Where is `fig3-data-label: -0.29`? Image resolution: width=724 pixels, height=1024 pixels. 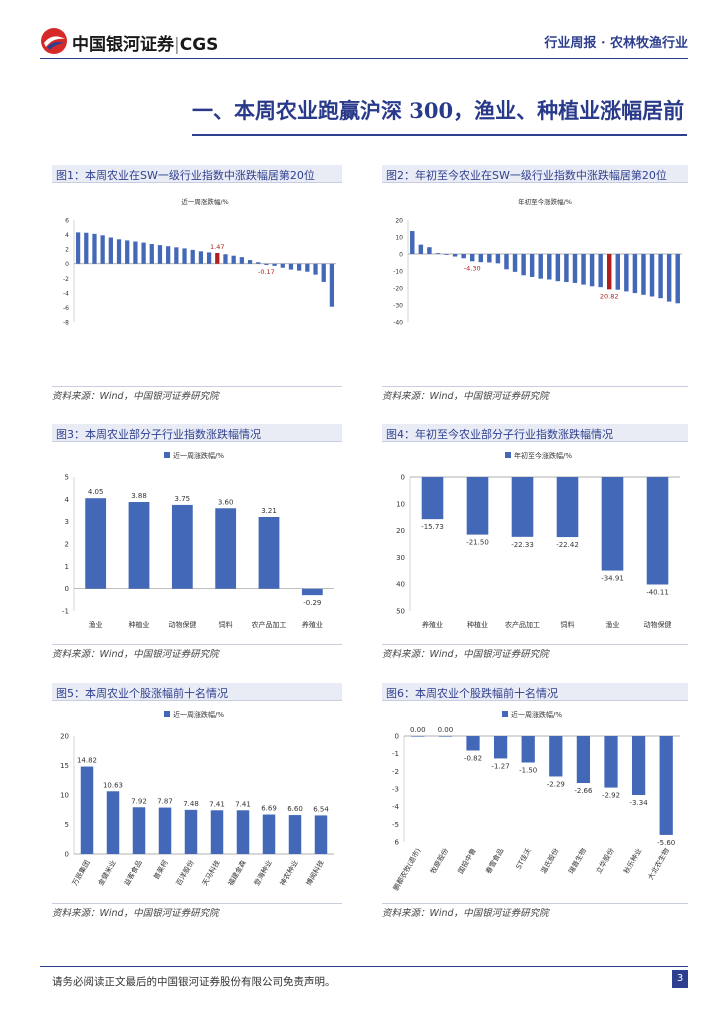
fig3-data-label: -0.29 is located at coordinates (312, 603).